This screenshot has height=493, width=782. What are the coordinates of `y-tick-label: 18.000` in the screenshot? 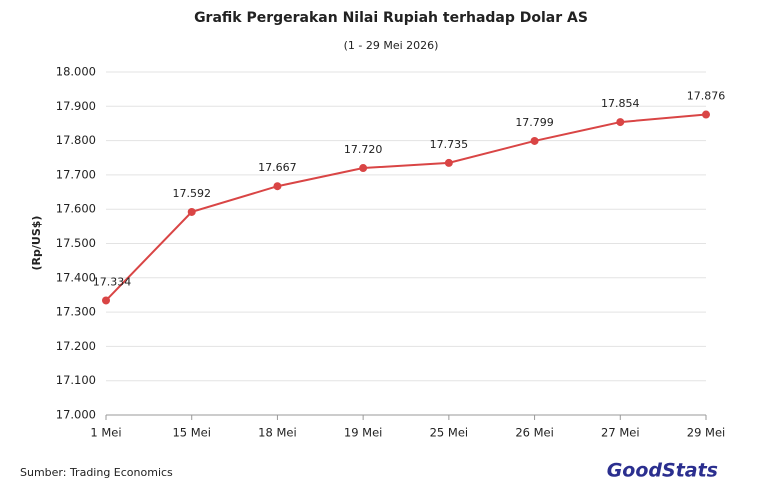 It's located at (76, 72).